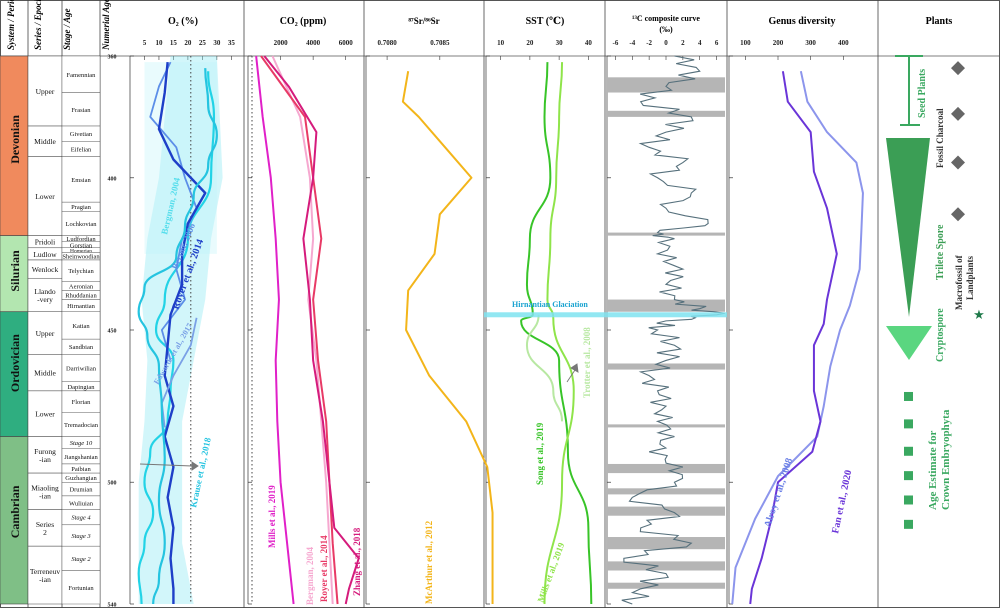 This screenshot has height=608, width=1000. I want to click on co2-tick-label: 6000, so click(346, 43).